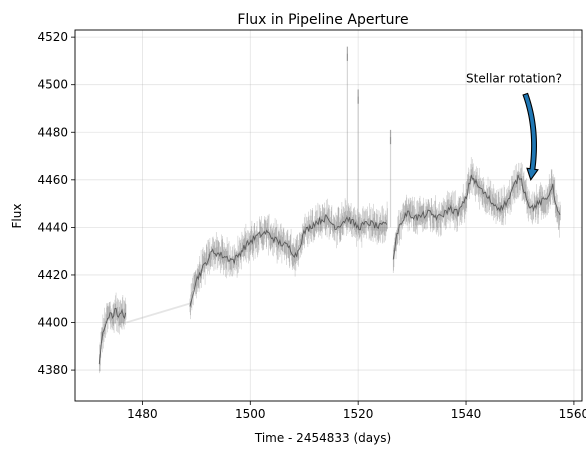 The width and height of the screenshot is (586, 455). I want to click on x-tick-label: 1520, so click(358, 414).